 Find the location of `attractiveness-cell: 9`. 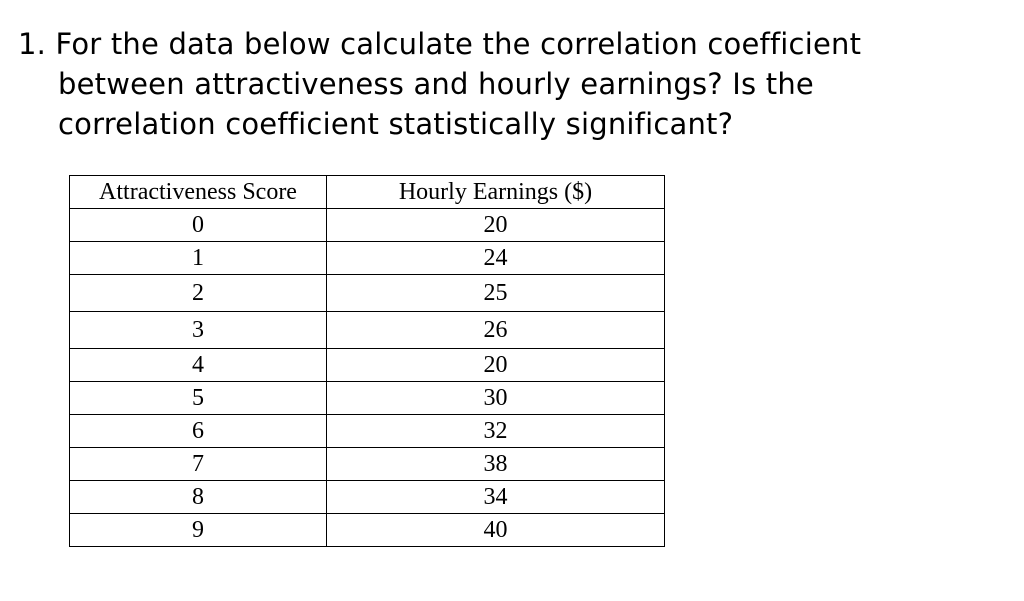

attractiveness-cell: 9 is located at coordinates (198, 530).